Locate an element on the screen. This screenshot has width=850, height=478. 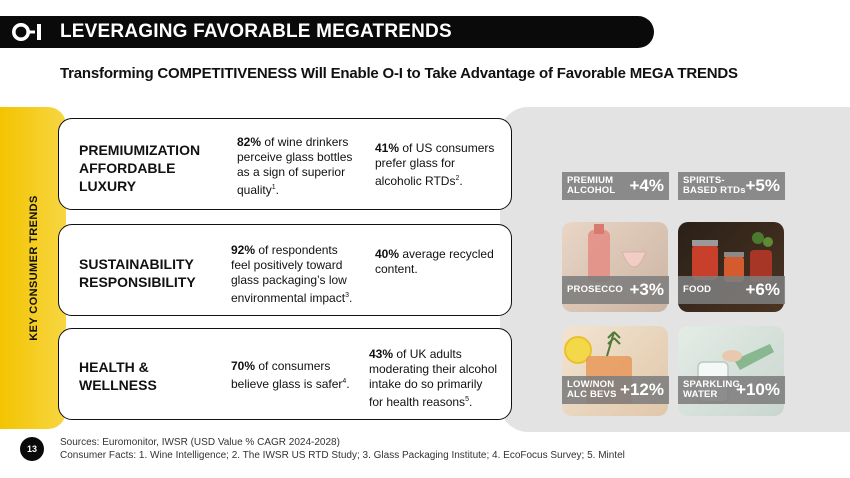
page-number: 13 is located at coordinates (32, 449).